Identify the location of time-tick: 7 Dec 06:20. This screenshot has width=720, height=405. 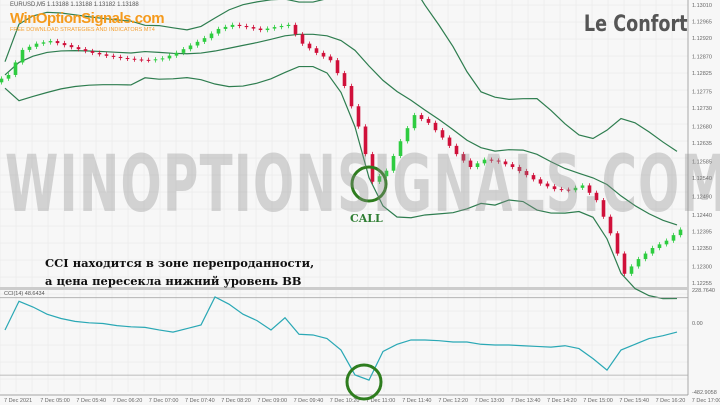
(128, 401).